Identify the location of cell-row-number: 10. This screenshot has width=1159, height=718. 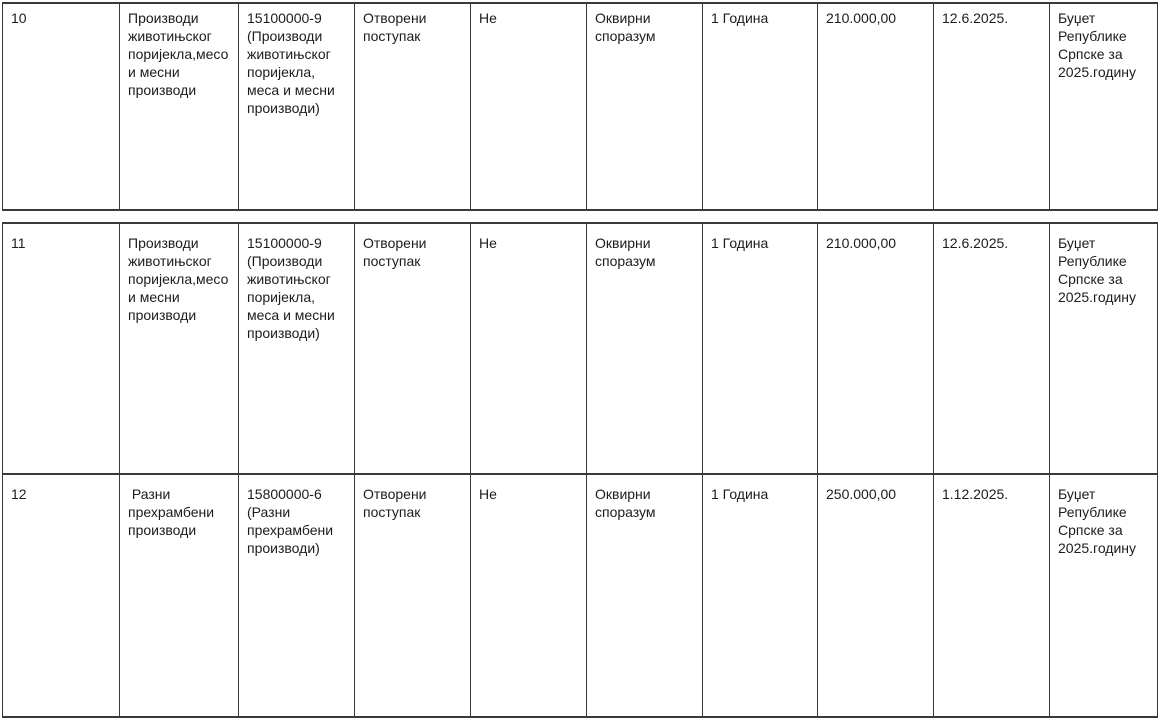
(61, 106).